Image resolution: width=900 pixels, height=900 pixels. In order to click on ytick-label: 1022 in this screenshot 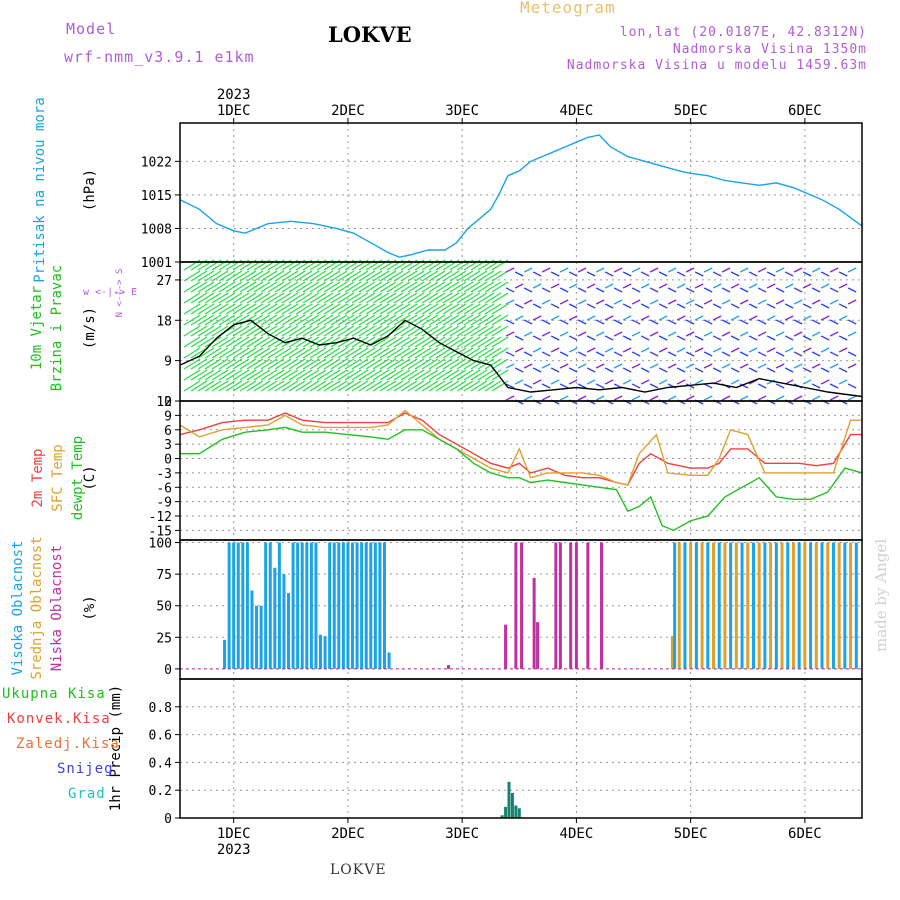, I will do `click(156, 162)`.